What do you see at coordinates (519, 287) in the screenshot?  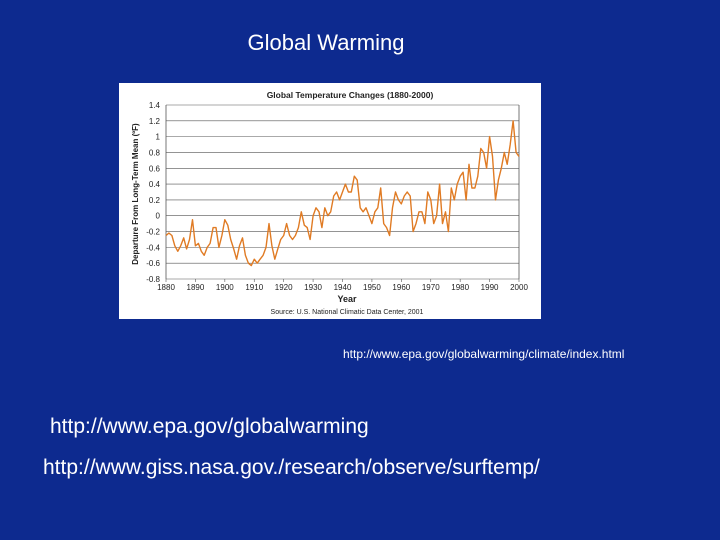 I see `x-tick-label: 2000` at bounding box center [519, 287].